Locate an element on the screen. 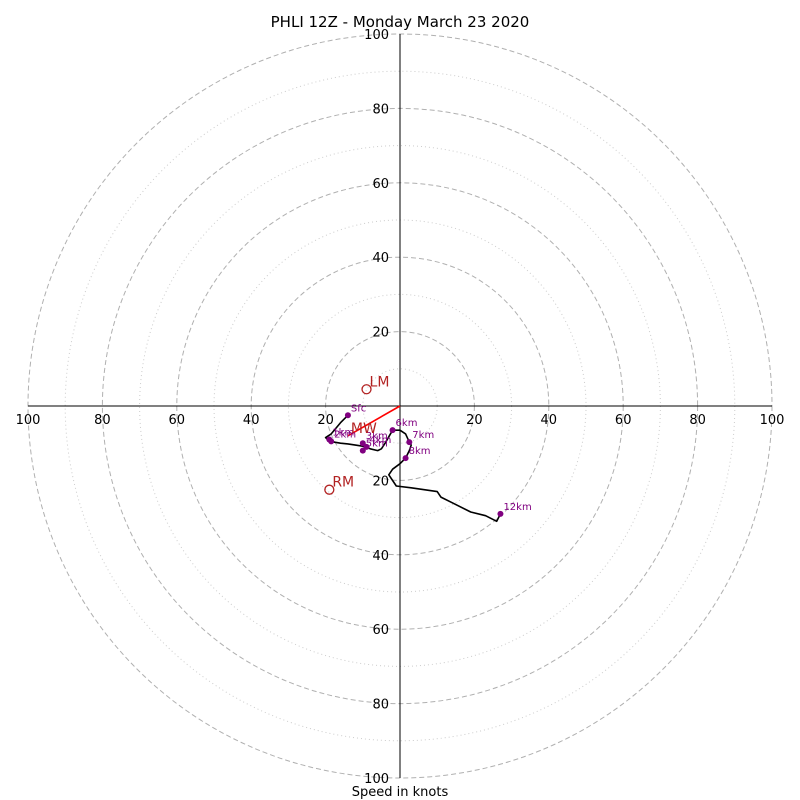  storm-motion-label-RM: RM is located at coordinates (343, 483).